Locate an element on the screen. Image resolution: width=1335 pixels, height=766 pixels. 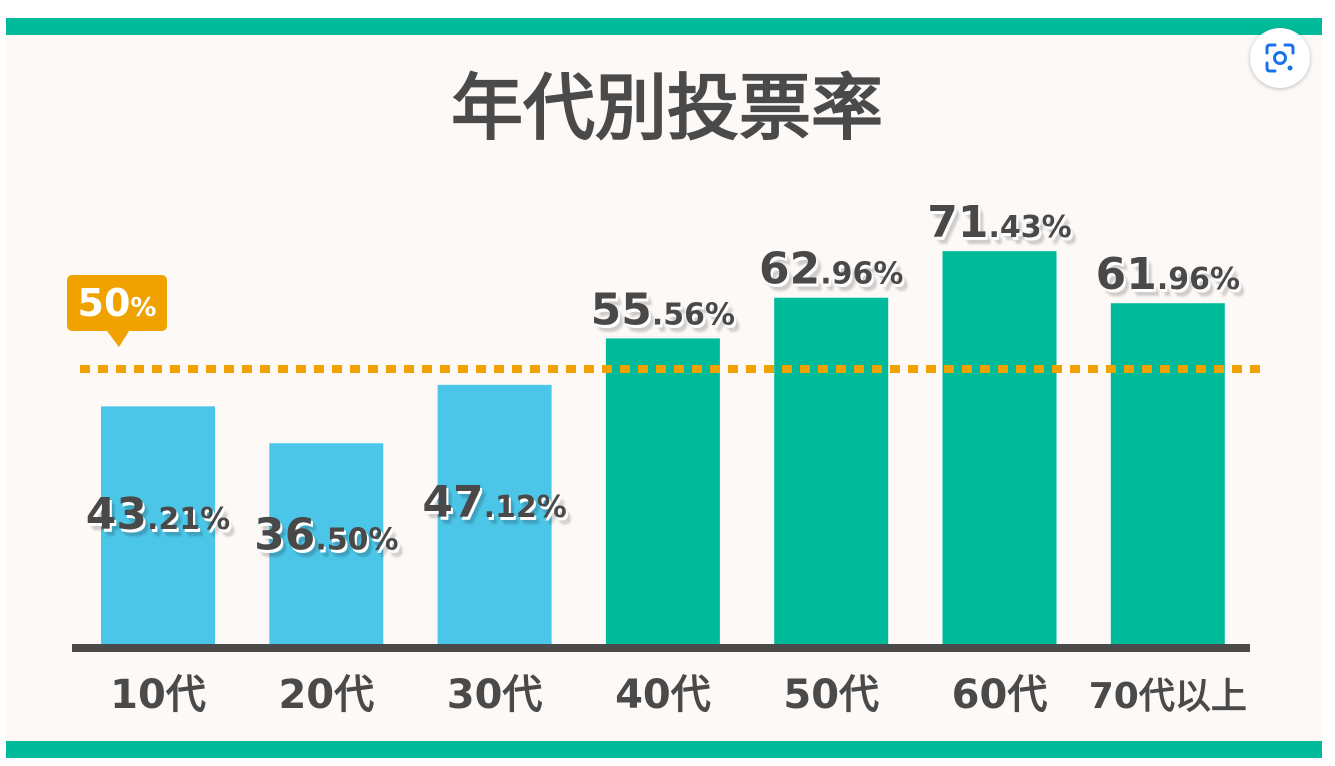
value-label-4: 55.56% is located at coordinates (663, 309).